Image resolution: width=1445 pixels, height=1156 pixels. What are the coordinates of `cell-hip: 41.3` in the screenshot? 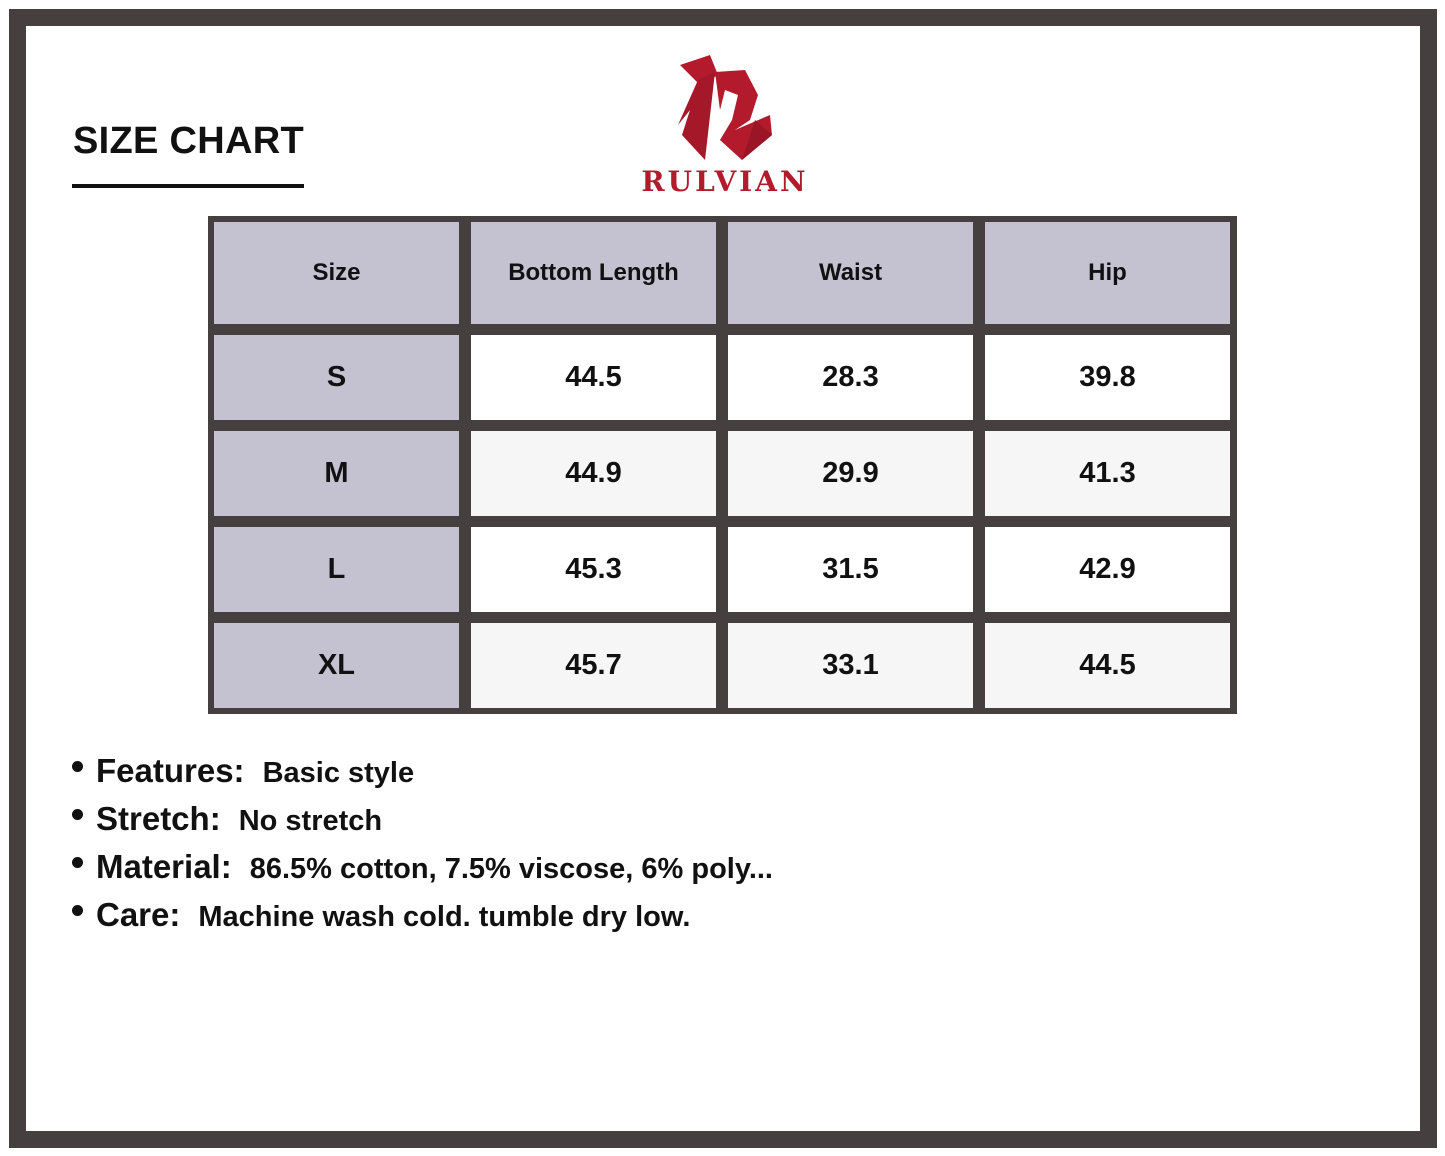 It's located at (1107, 473).